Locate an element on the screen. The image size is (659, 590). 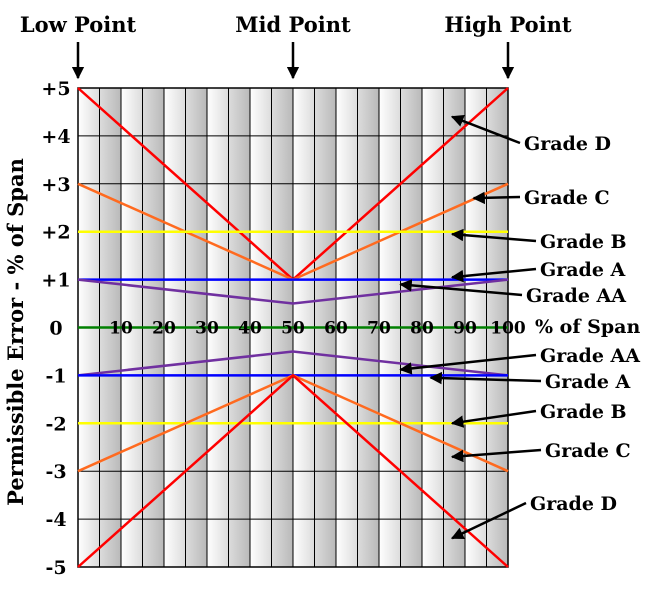
y-tick-label: -4 is located at coordinates (55, 520).